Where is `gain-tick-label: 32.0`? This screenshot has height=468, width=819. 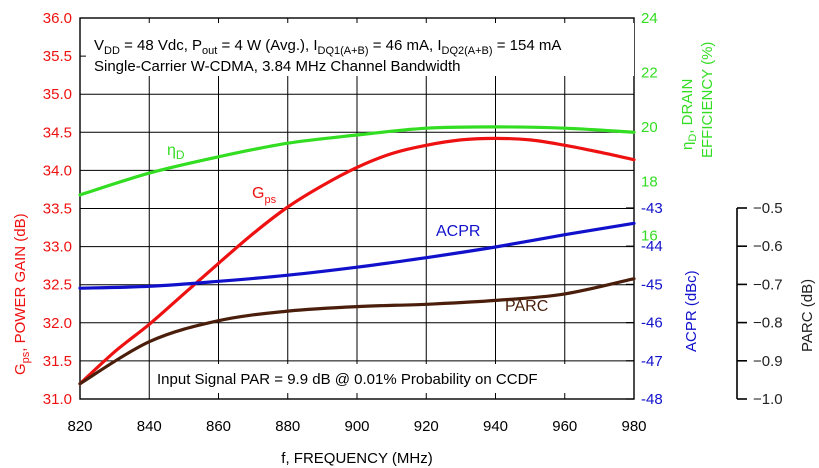
gain-tick-label: 32.0 is located at coordinates (57, 323).